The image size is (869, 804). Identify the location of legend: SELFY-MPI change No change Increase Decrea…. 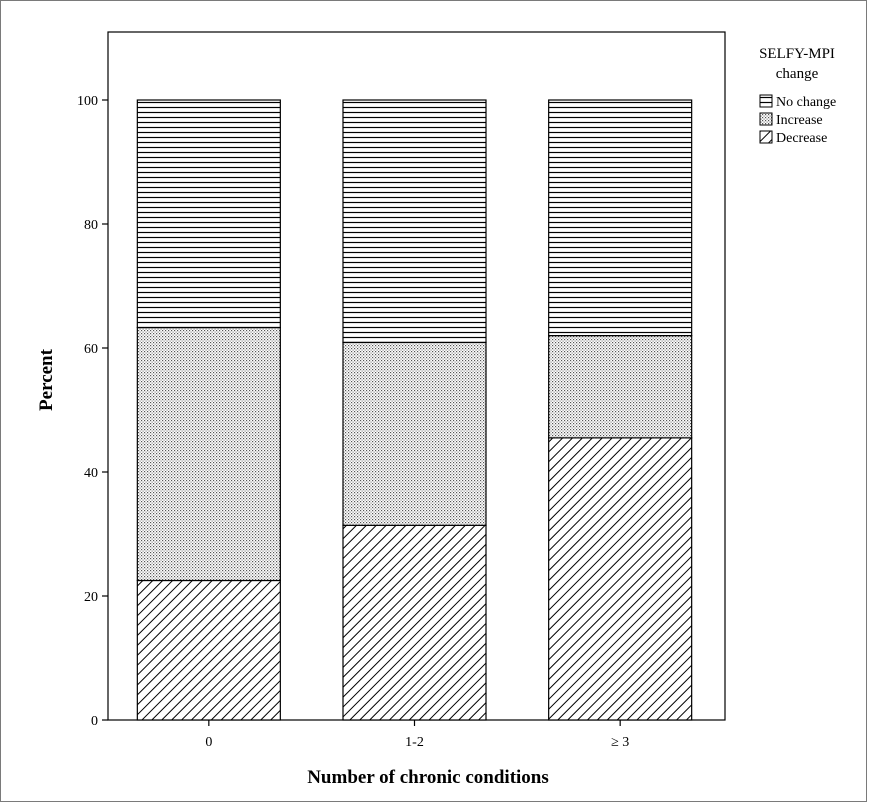
(797, 96).